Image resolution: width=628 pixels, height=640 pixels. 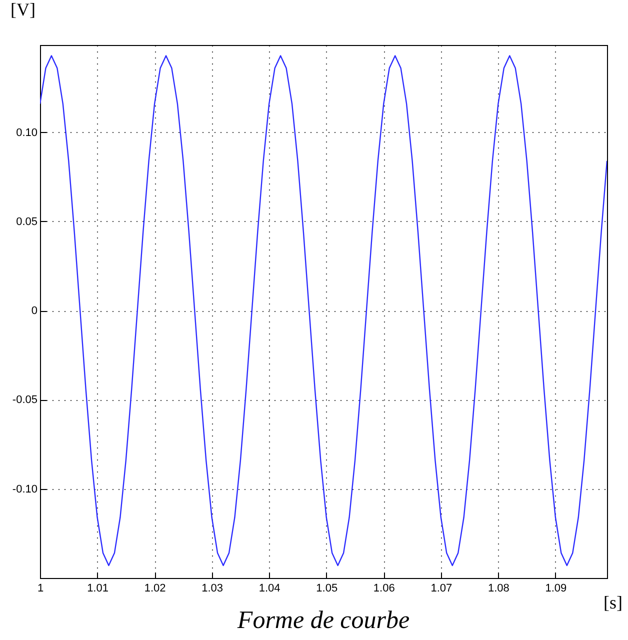 What do you see at coordinates (97, 588) in the screenshot?
I see `x-tick-label: 1.01` at bounding box center [97, 588].